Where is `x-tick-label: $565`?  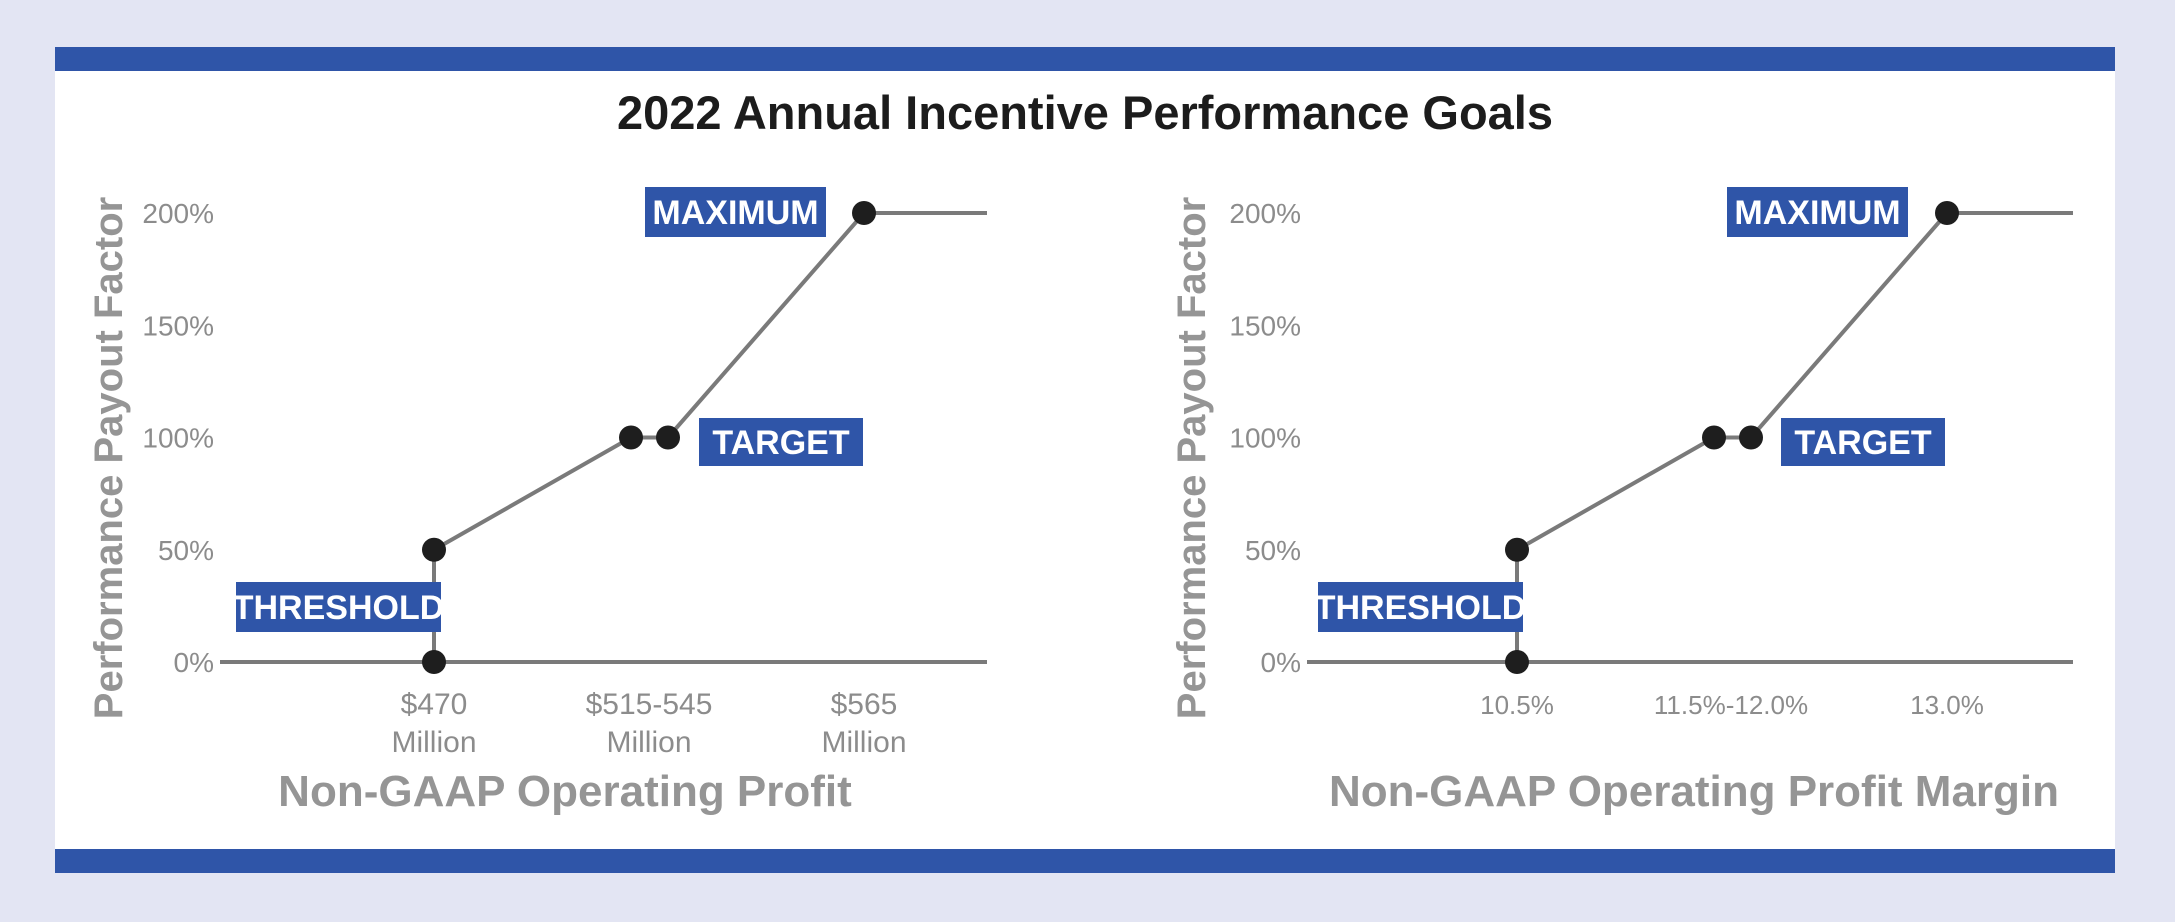 x-tick-label: $565 is located at coordinates (864, 704).